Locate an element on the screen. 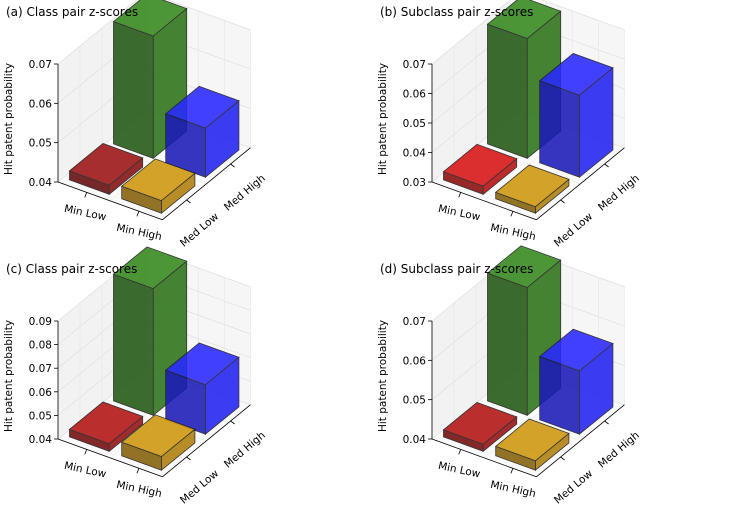 The image size is (748, 514). y-tick-label: 0.03 is located at coordinates (414, 183).